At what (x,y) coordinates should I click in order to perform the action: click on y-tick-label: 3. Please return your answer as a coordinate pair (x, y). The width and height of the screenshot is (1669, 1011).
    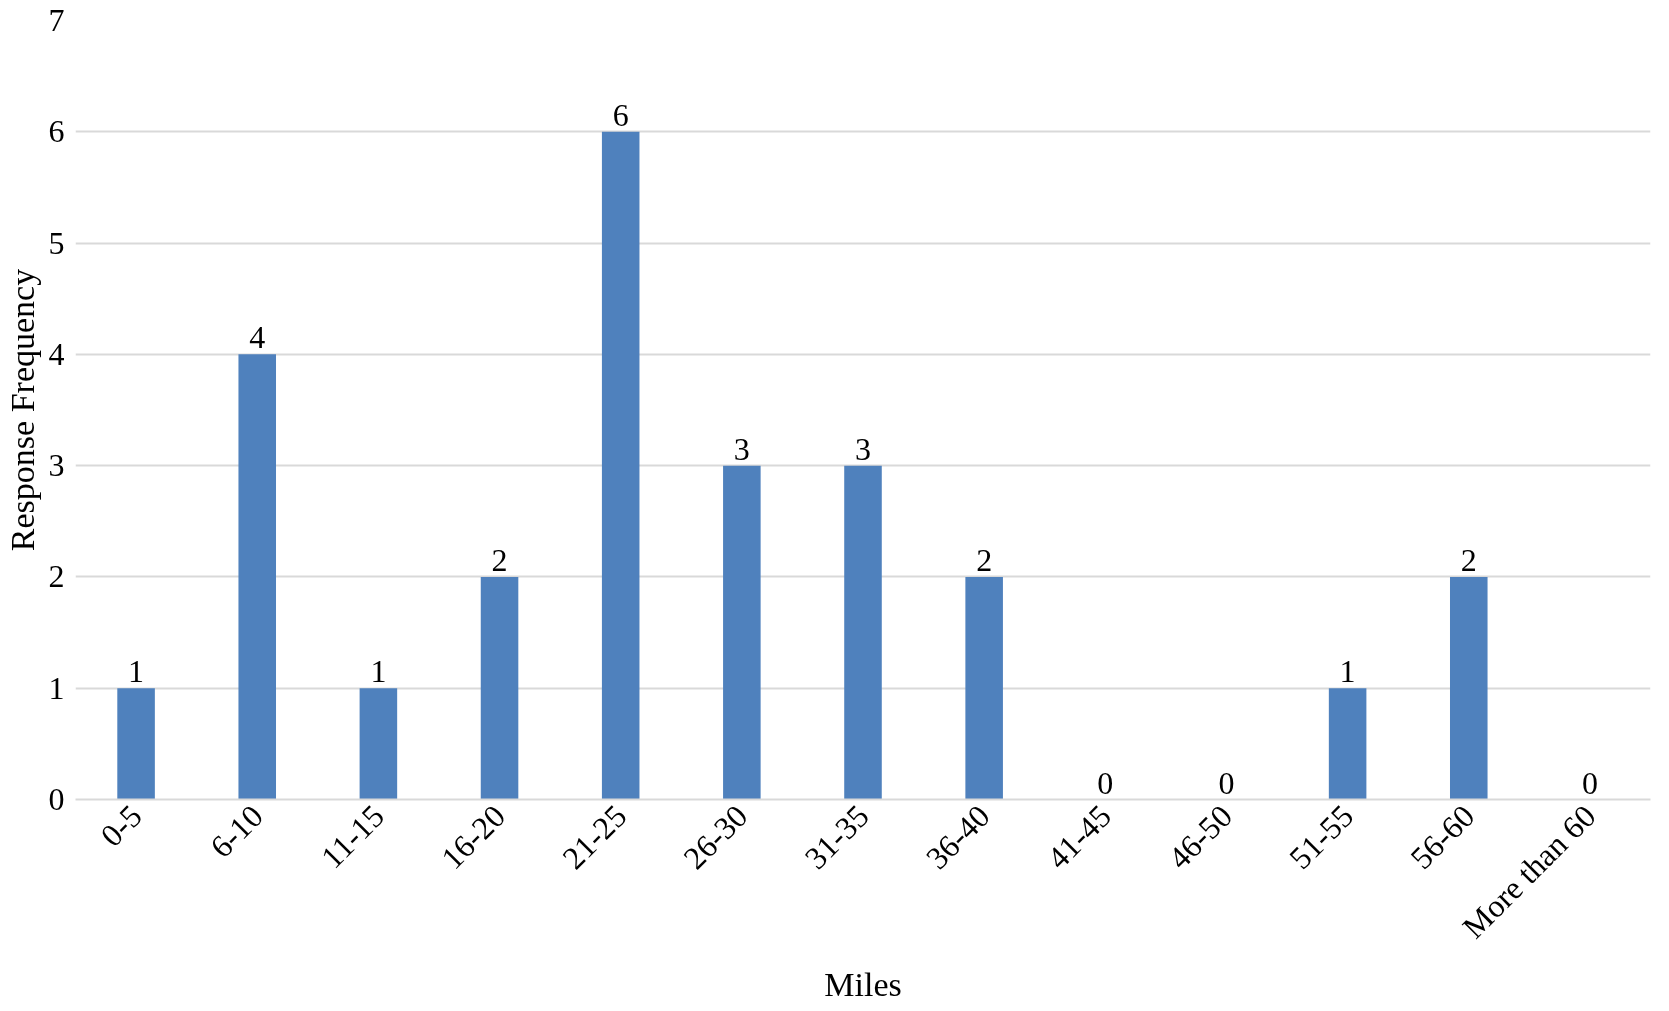
    Looking at the image, I should click on (56, 465).